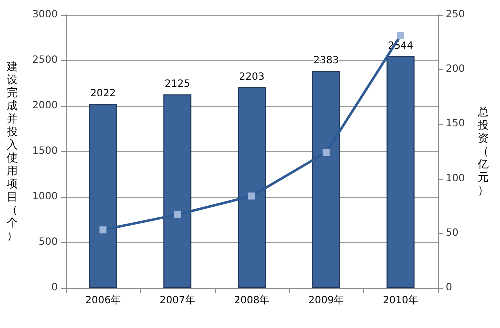 Image resolution: width=500 pixels, height=328 pixels. Describe the element at coordinates (12, 151) in the screenshot. I see `text: 建设完成并投入使用项目（个）` at that location.